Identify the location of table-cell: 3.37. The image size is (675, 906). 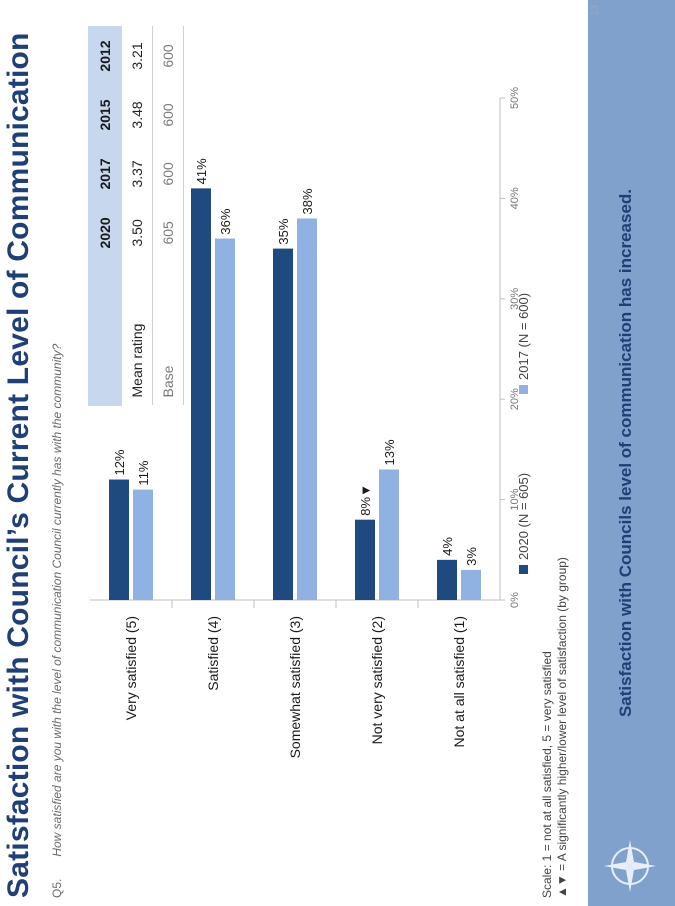
(137, 174).